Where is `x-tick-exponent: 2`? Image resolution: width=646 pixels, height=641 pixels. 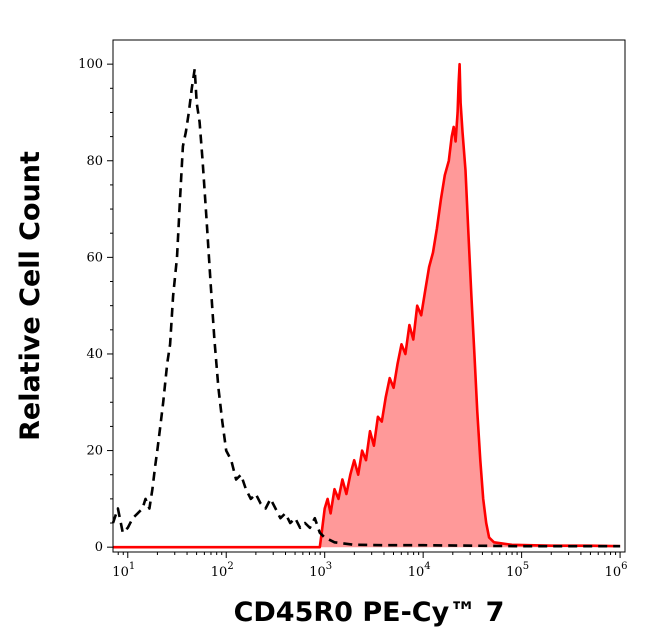 x-tick-exponent: 2 is located at coordinates (230, 566).